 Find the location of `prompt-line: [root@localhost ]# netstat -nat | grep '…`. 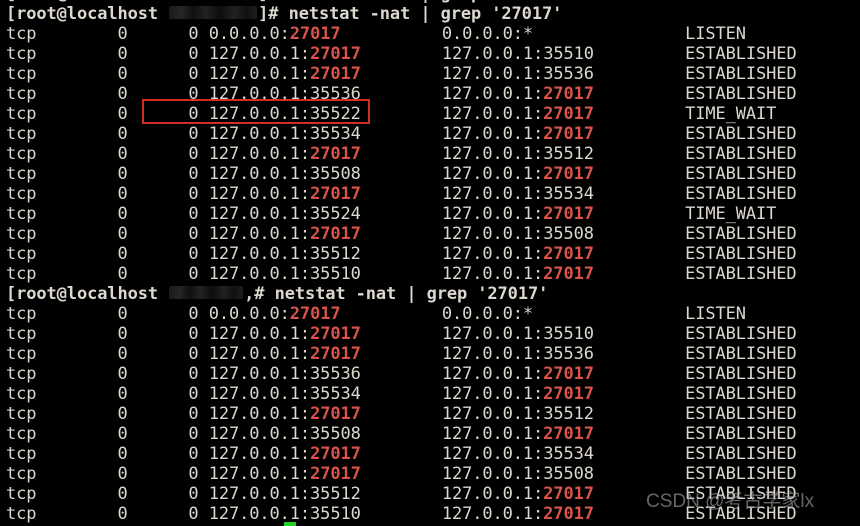

prompt-line: [root@localhost ]# netstat -nat | grep '… is located at coordinates (284, 14).